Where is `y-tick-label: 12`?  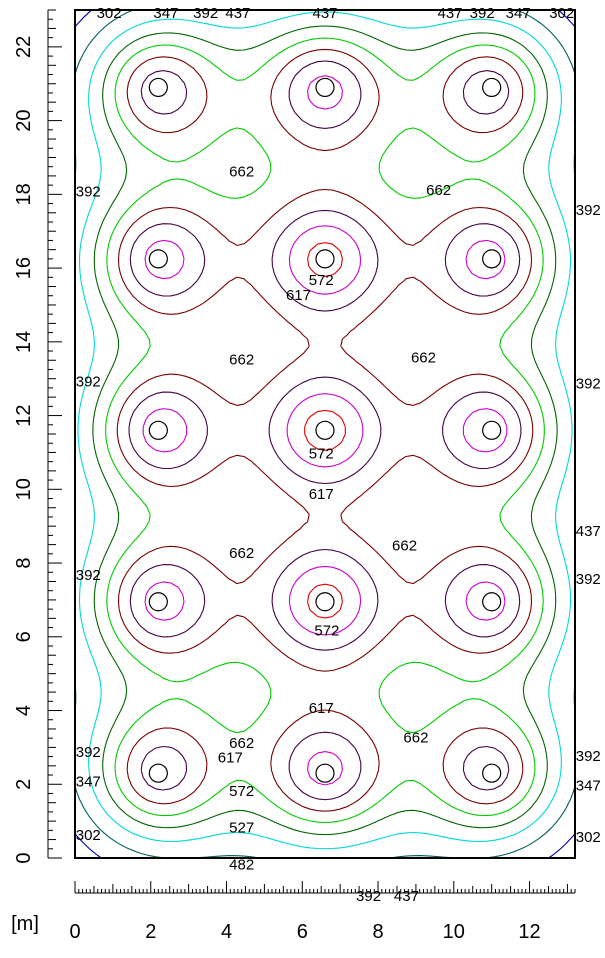 y-tick-label: 12 is located at coordinates (24, 415).